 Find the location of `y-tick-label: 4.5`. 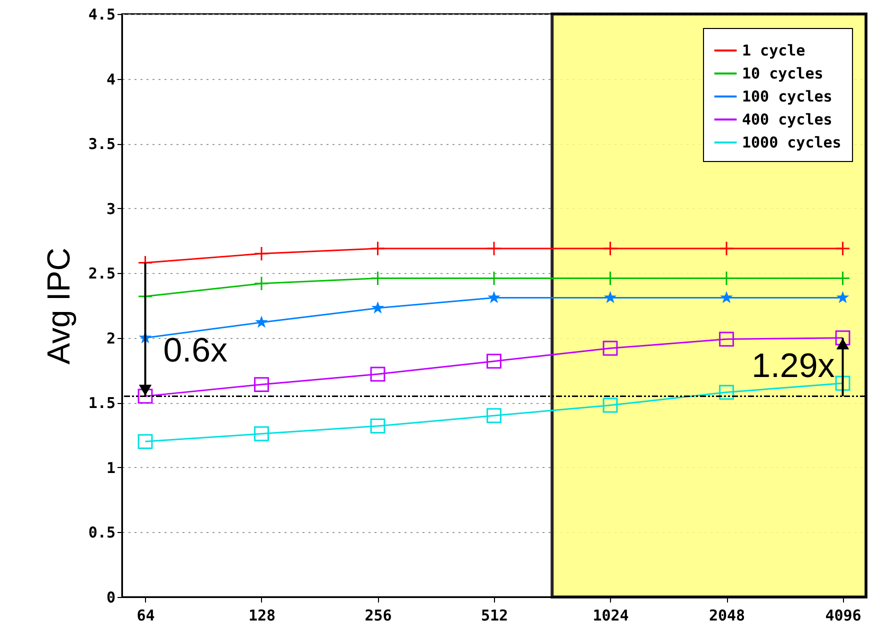

y-tick-label: 4.5 is located at coordinates (102, 15).